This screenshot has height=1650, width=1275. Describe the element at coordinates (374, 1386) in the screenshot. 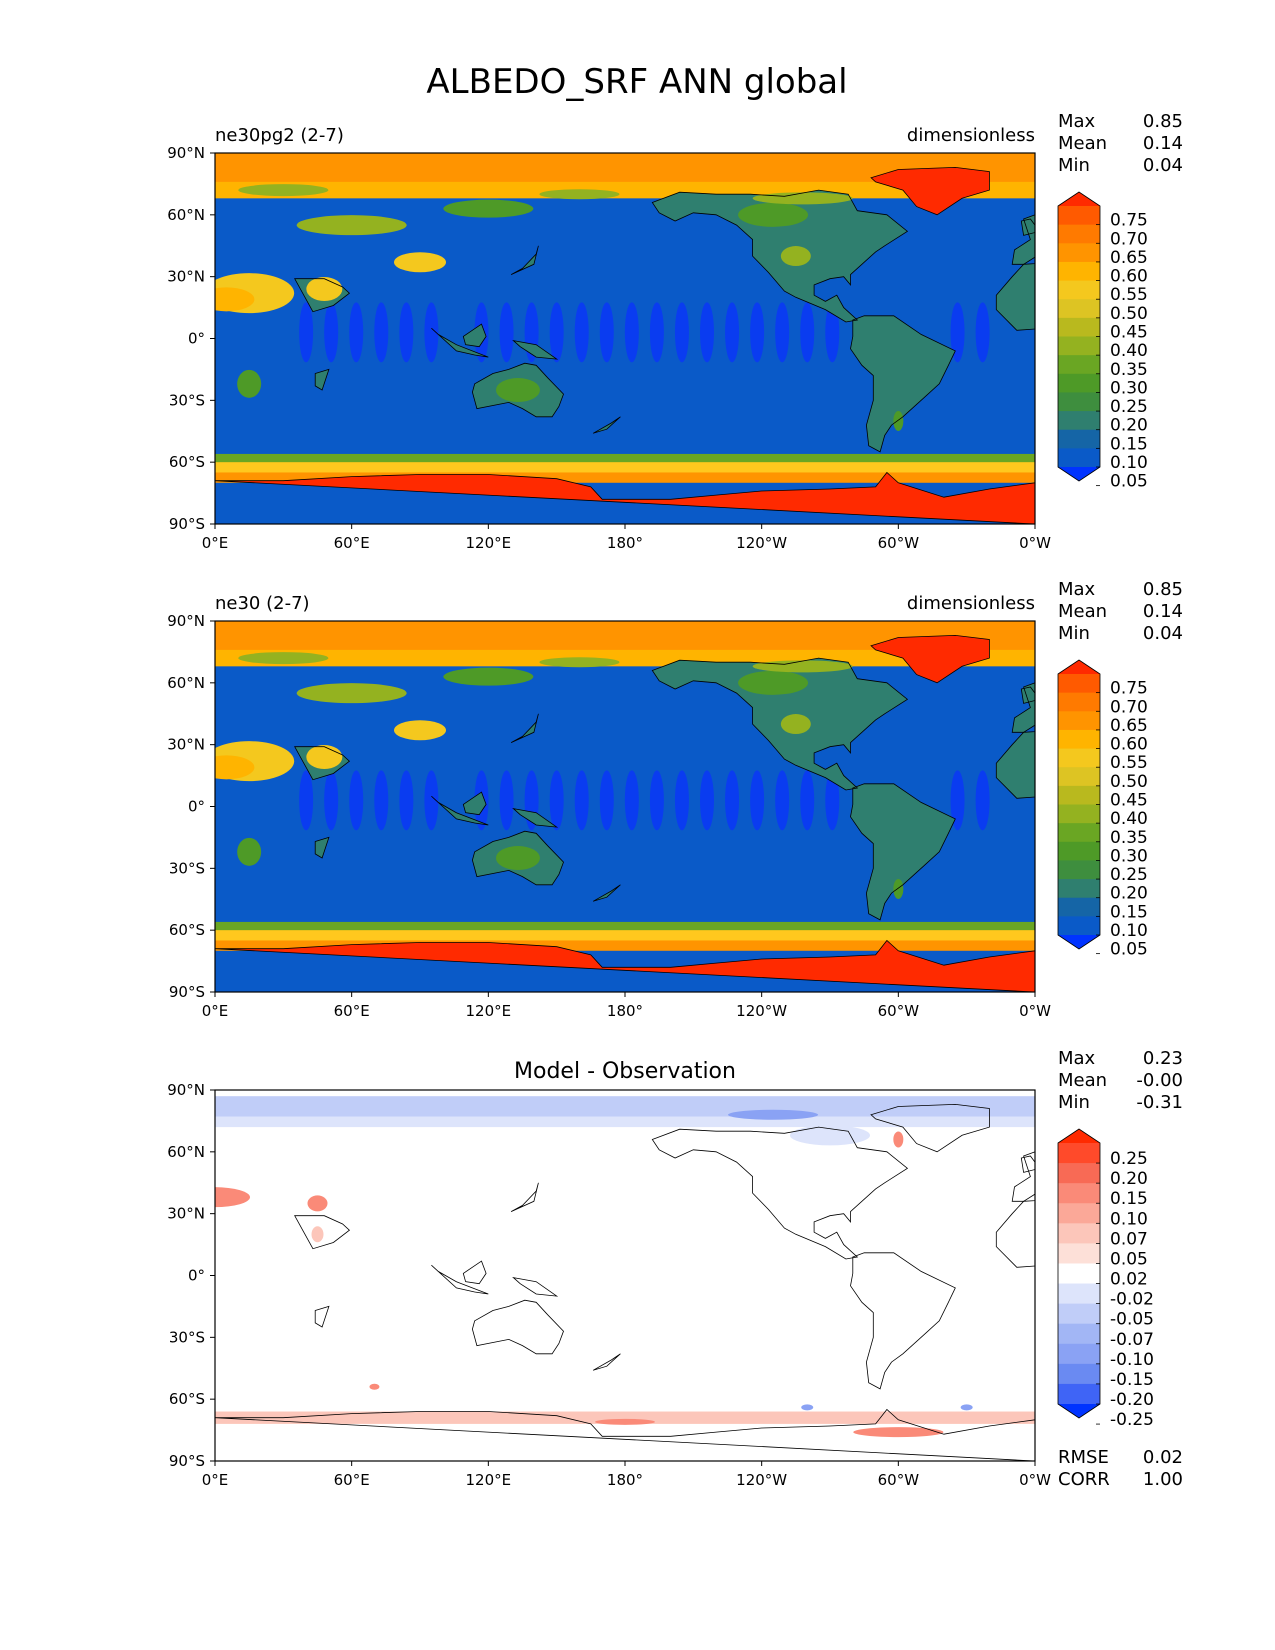

I see `kerguelen-positive` at that location.